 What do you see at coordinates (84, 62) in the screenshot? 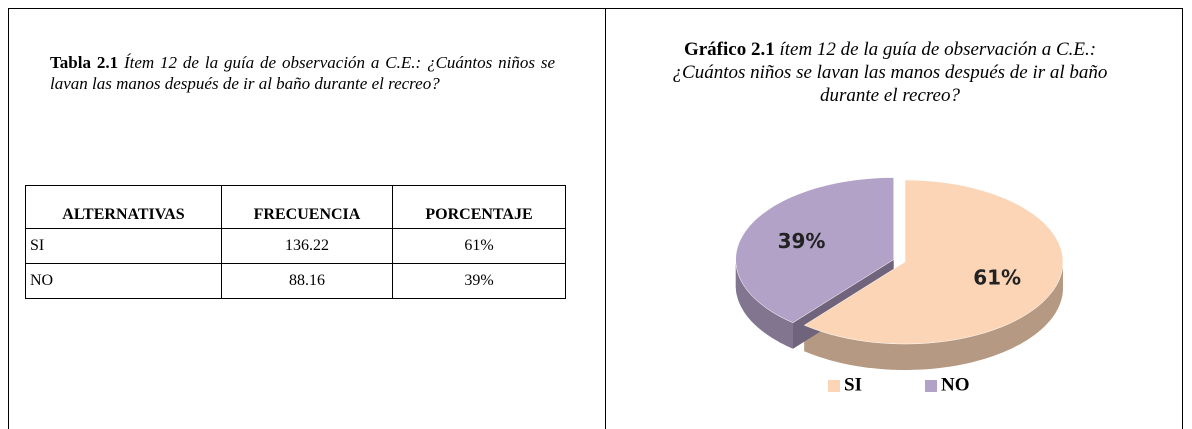
I see `caption-label: Tabla 2.1` at bounding box center [84, 62].